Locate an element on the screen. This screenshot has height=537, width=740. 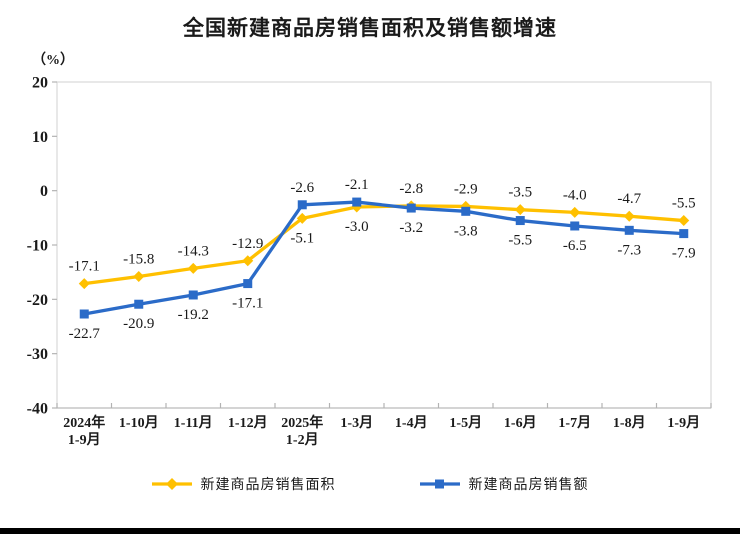
data-label: -2.6 is located at coordinates (302, 188).